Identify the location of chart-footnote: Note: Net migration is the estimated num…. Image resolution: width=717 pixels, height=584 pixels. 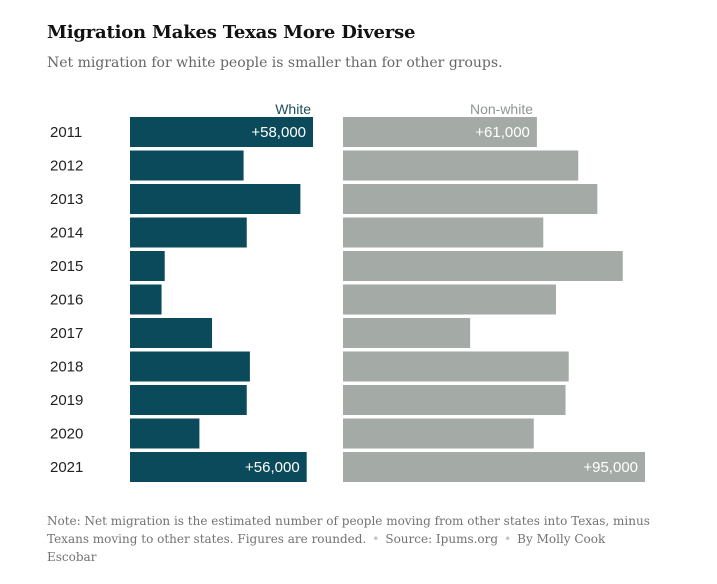
(352, 539).